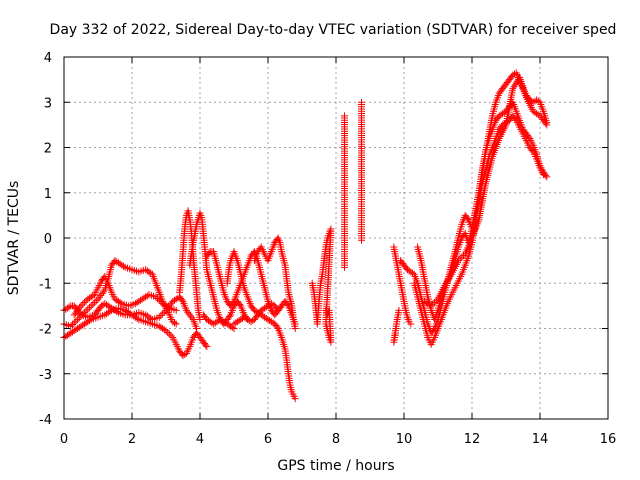 Image resolution: width=640 pixels, height=480 pixels. What do you see at coordinates (48, 103) in the screenshot?
I see `y-tick-label: 3` at bounding box center [48, 103].